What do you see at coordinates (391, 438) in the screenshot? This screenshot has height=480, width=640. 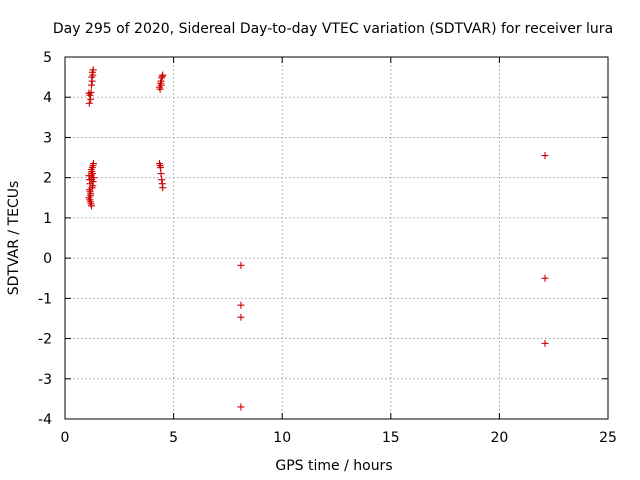 I see `x-tick-label: 15` at bounding box center [391, 438].